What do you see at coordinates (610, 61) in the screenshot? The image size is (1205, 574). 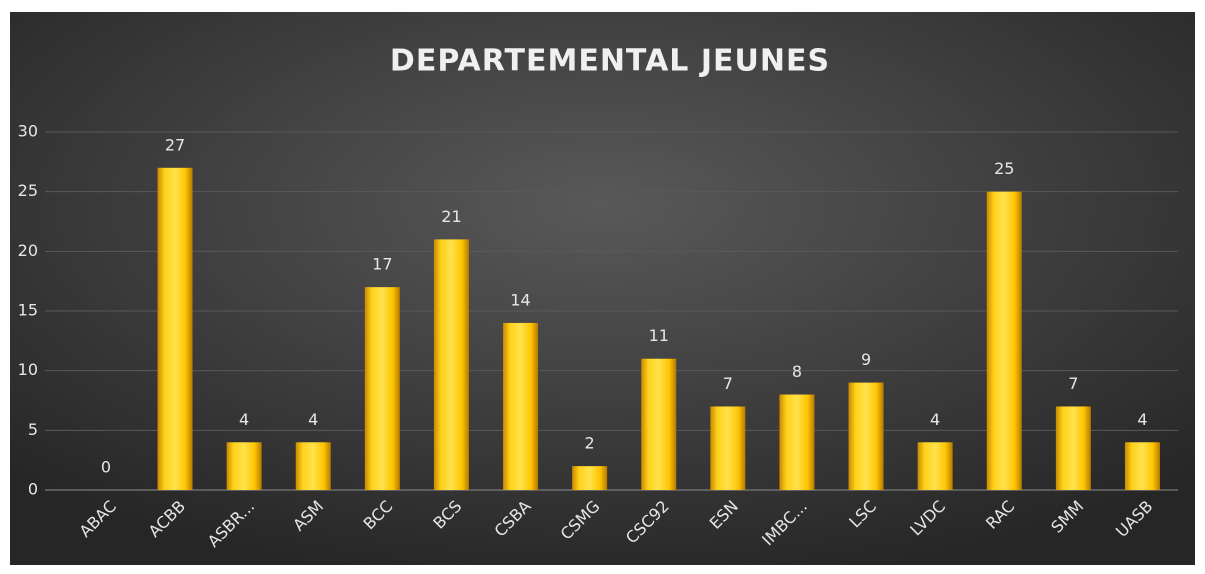 I see `chart-title: DEPARTEMENTAL JEUNES` at bounding box center [610, 61].